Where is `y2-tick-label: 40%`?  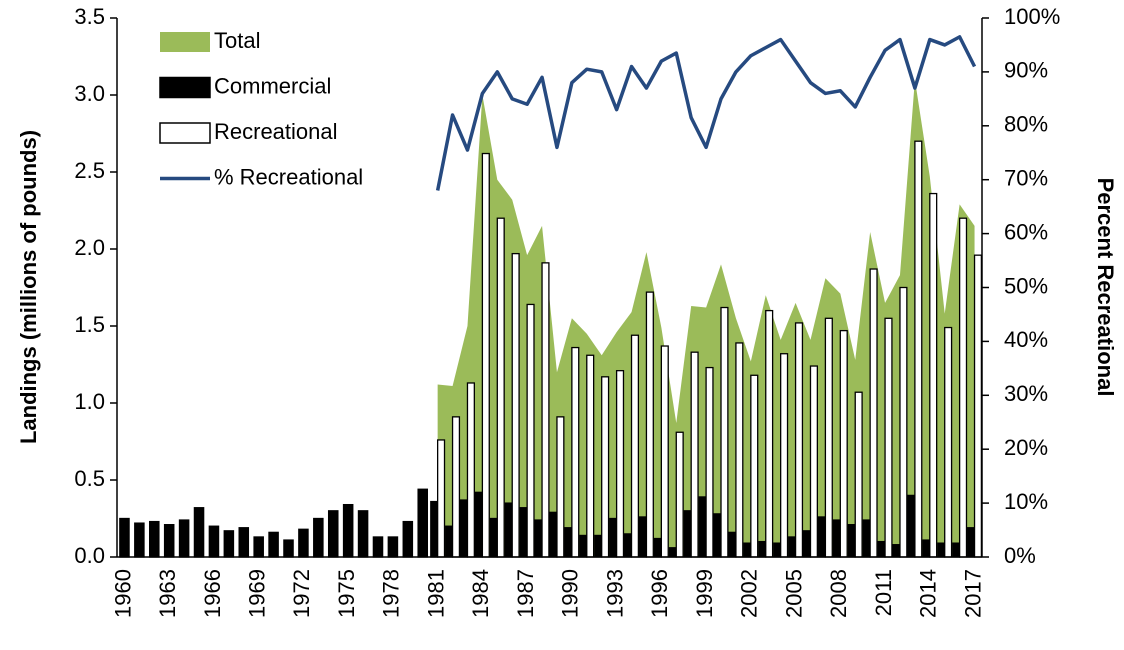
y2-tick-label: 40% is located at coordinates (1026, 339).